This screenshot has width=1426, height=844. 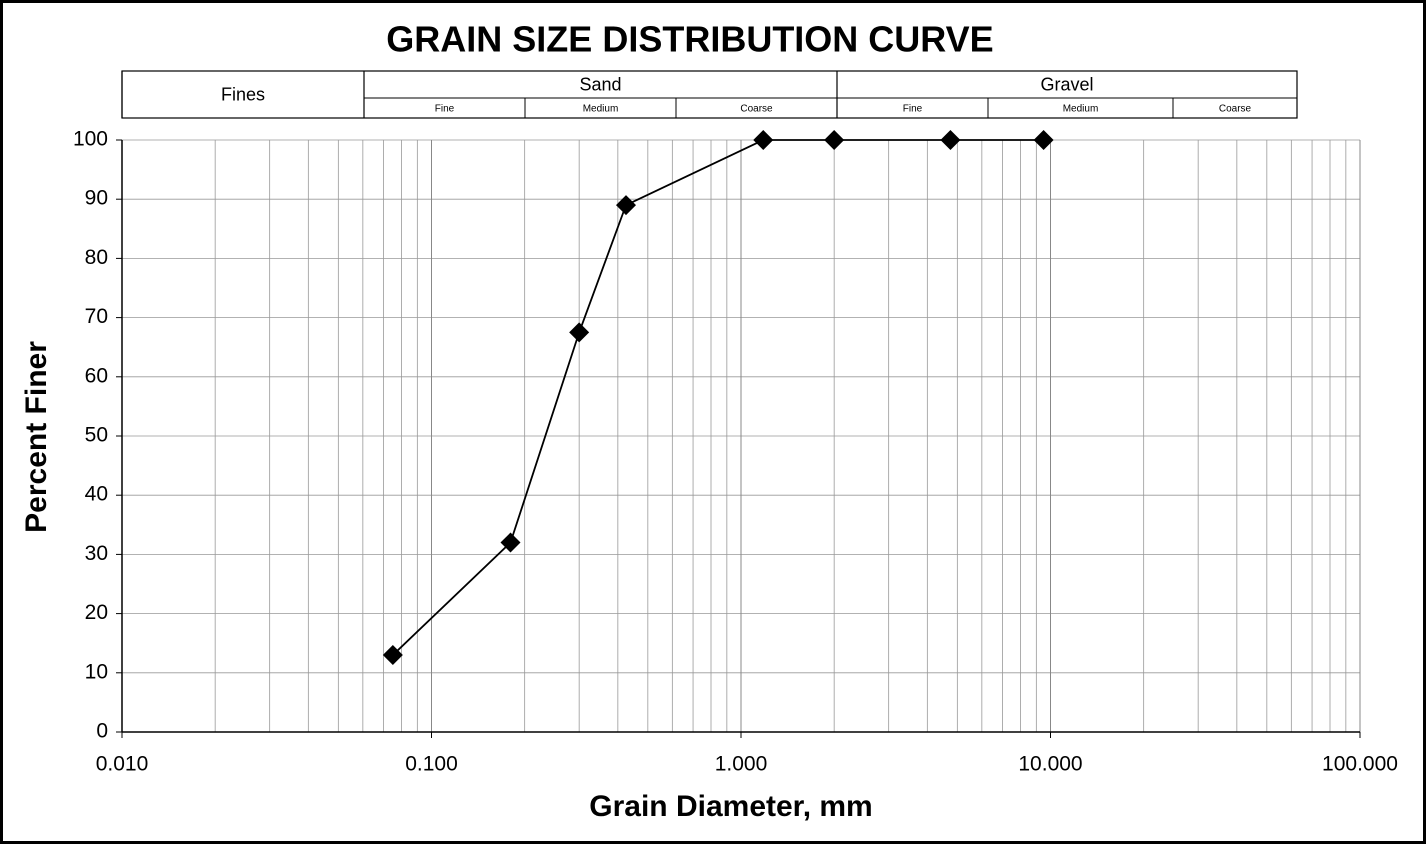 What do you see at coordinates (96, 494) in the screenshot?
I see `y-tick-label: 40` at bounding box center [96, 494].